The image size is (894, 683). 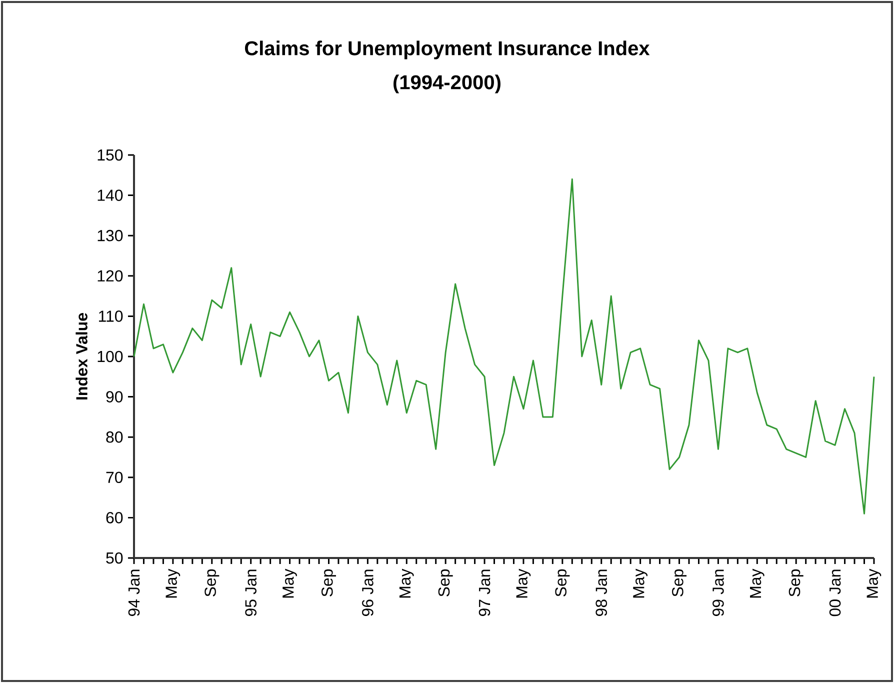 I want to click on x-tick-label: 00 Jan, so click(x=835, y=593).